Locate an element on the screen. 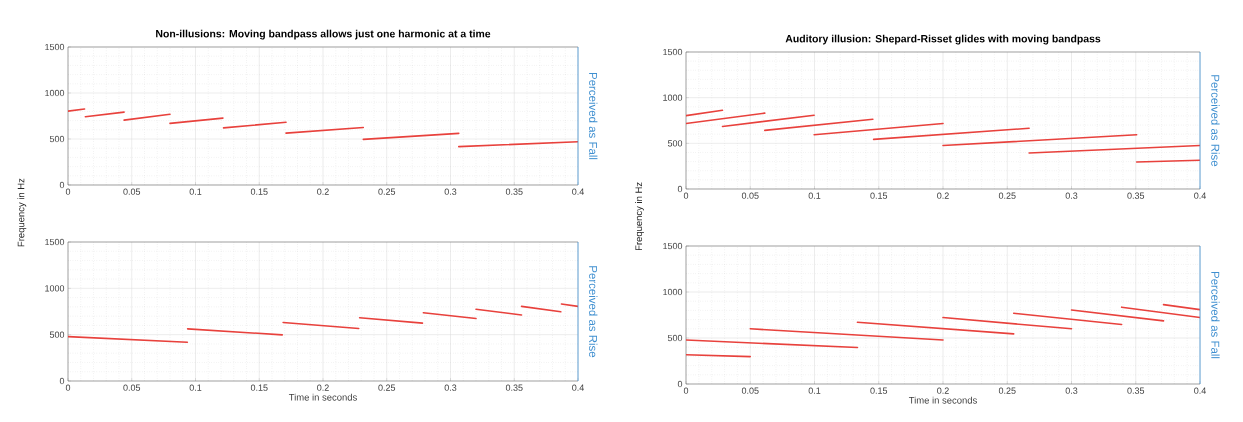  chart-title: Non-illusions: Moving bandpass allows just one harmonic at a time is located at coordinates (323, 34).